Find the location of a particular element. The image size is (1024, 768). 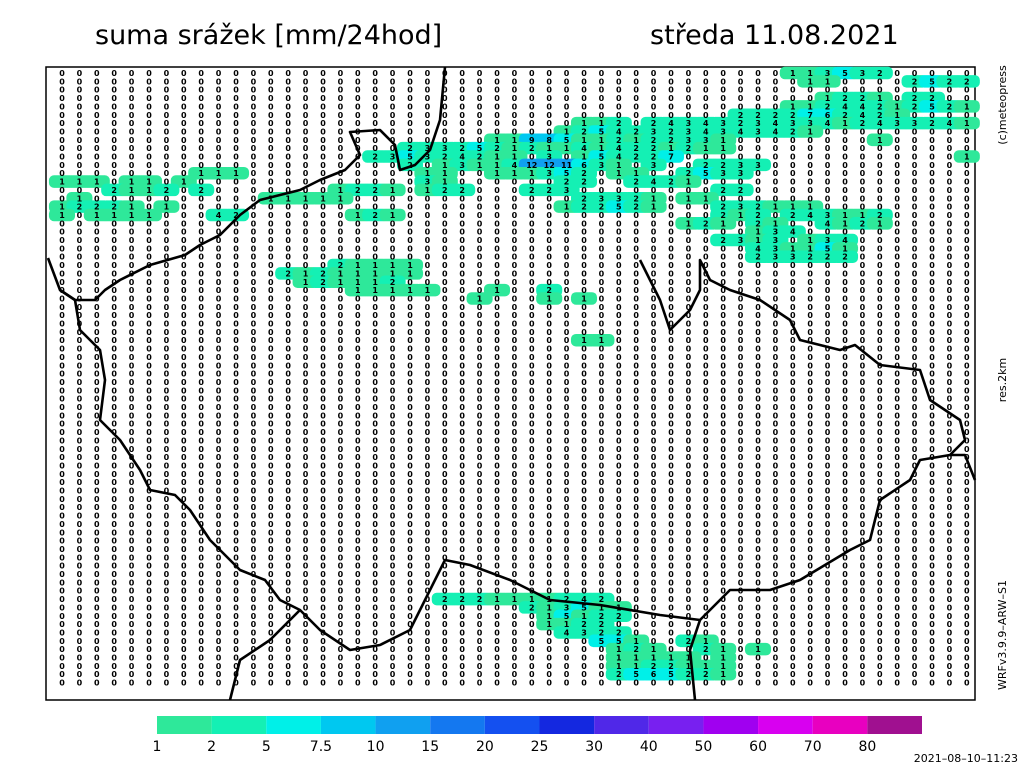

map-title: suma srážek [mm/24hod] is located at coordinates (268, 35).